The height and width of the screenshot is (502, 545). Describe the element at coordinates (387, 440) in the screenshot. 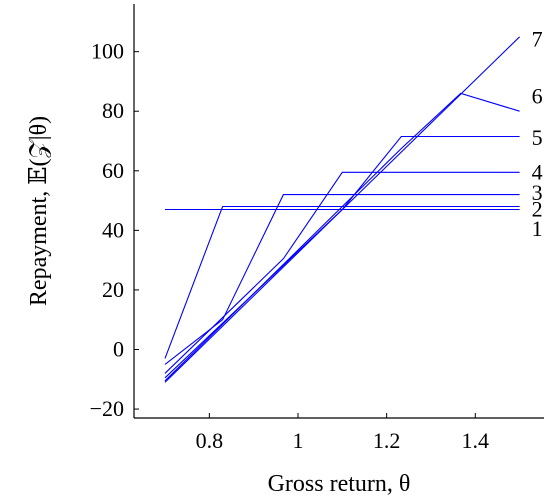

I see `x-tick-label: 1.2` at that location.